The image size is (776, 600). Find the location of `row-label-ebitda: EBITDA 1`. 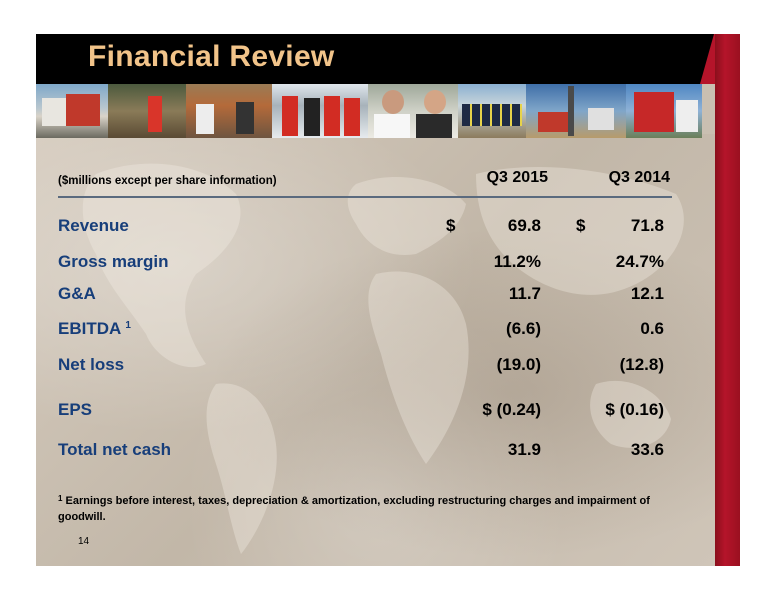

row-label-ebitda: EBITDA 1 is located at coordinates (94, 329).